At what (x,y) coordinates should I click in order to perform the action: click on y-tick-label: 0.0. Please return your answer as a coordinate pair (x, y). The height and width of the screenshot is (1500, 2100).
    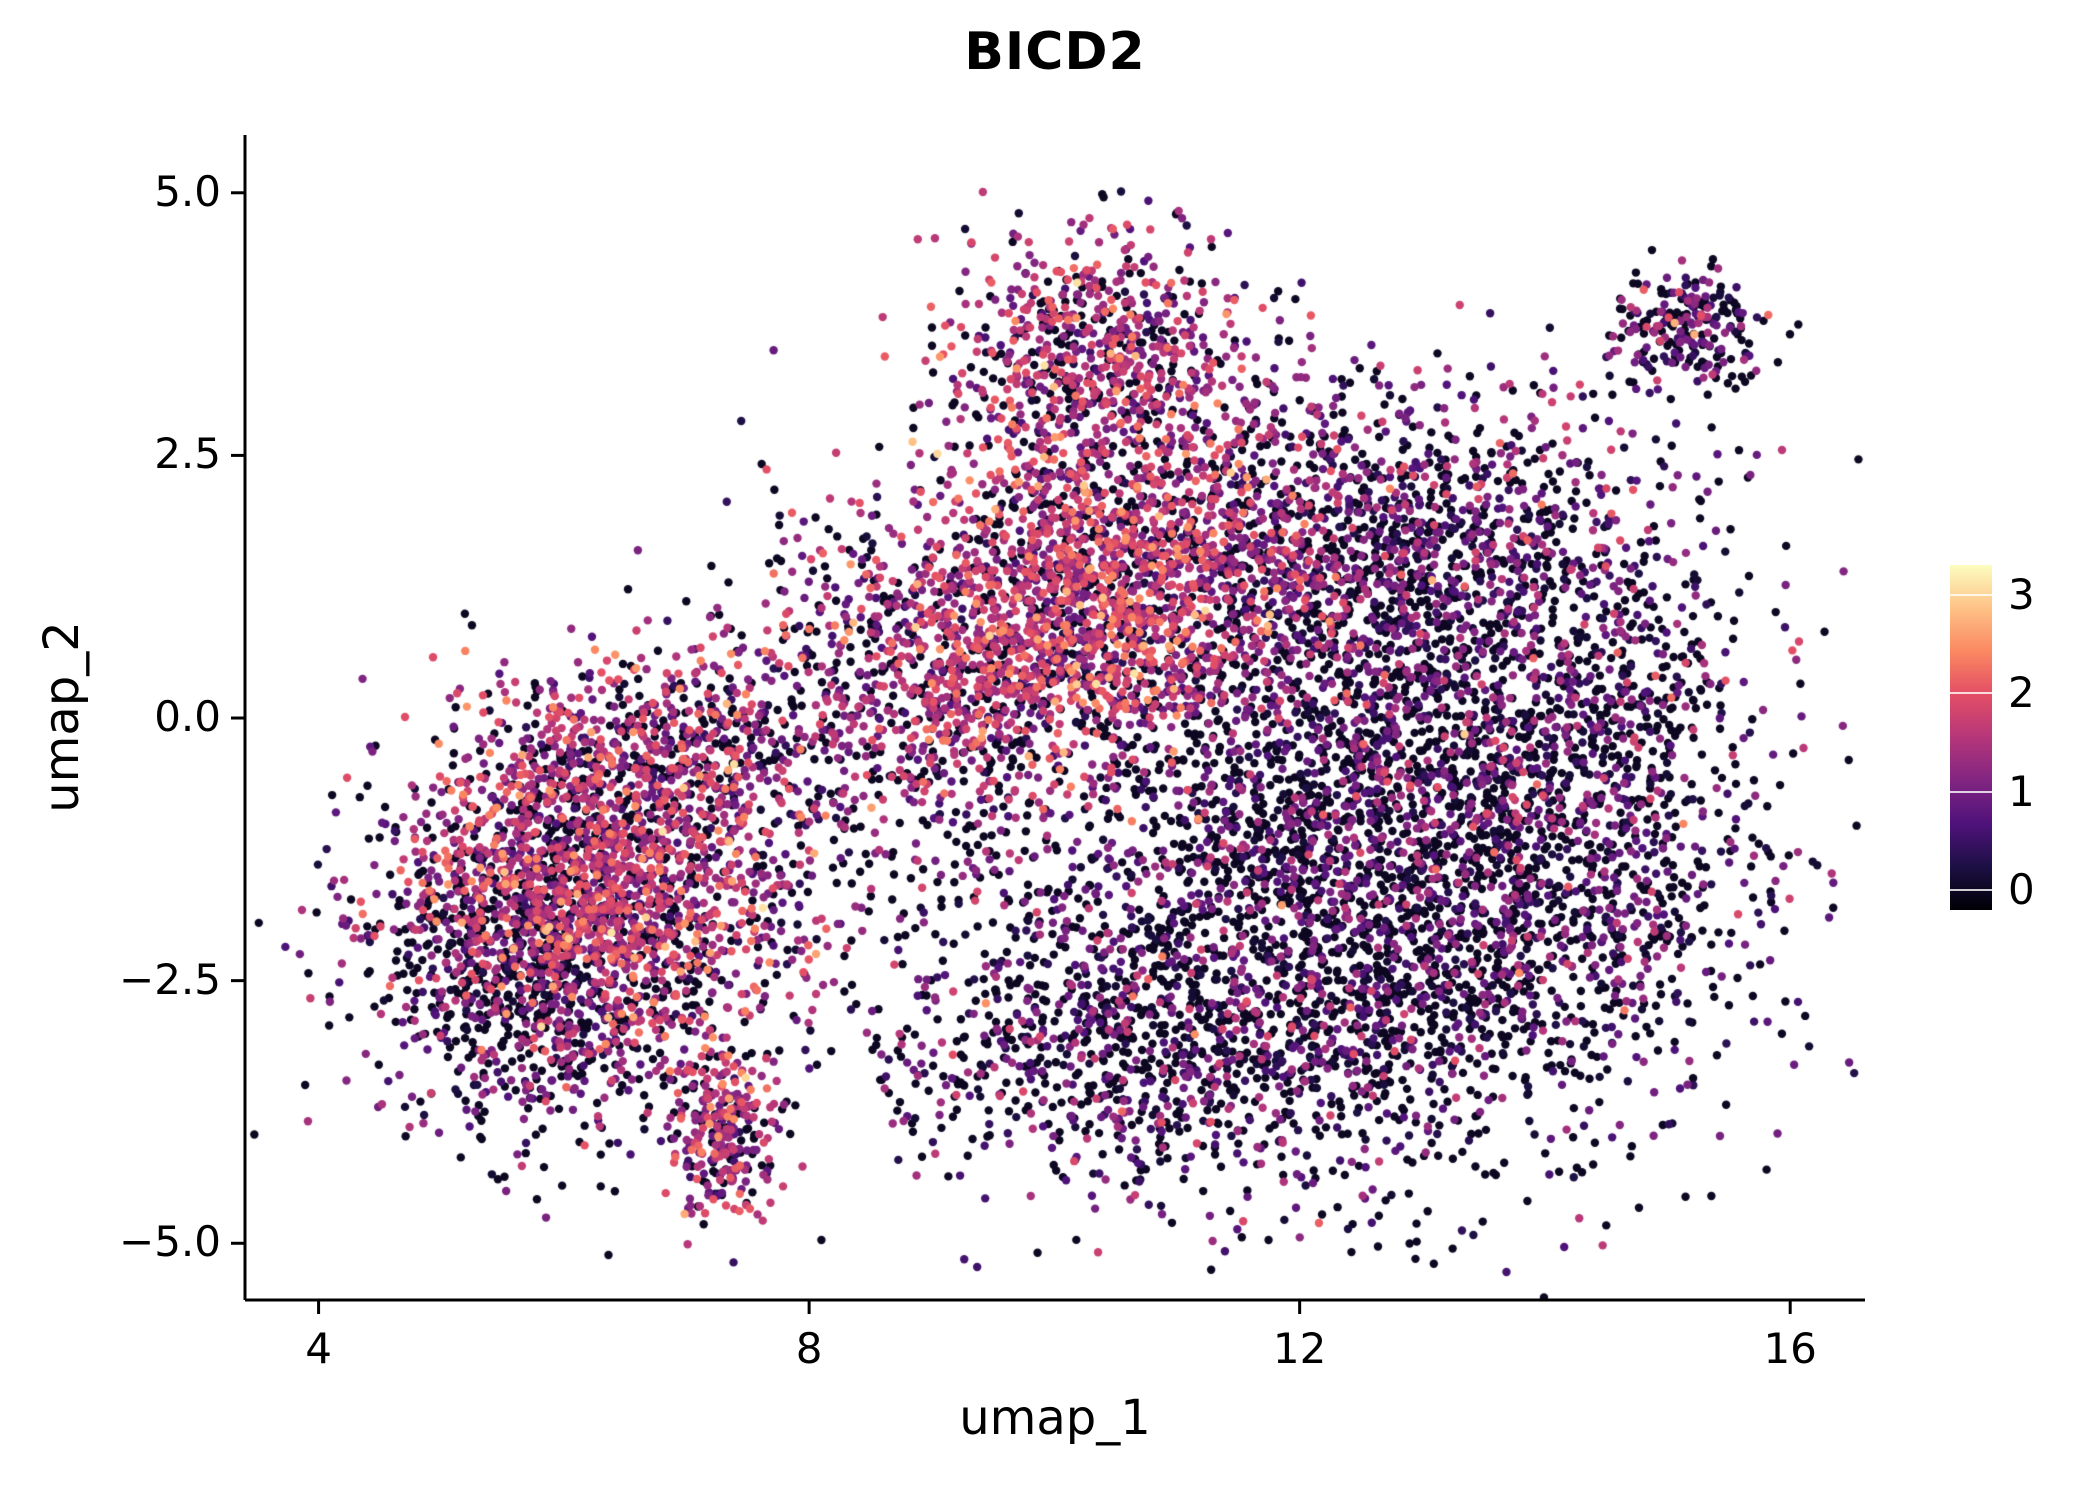
    Looking at the image, I should click on (187, 717).